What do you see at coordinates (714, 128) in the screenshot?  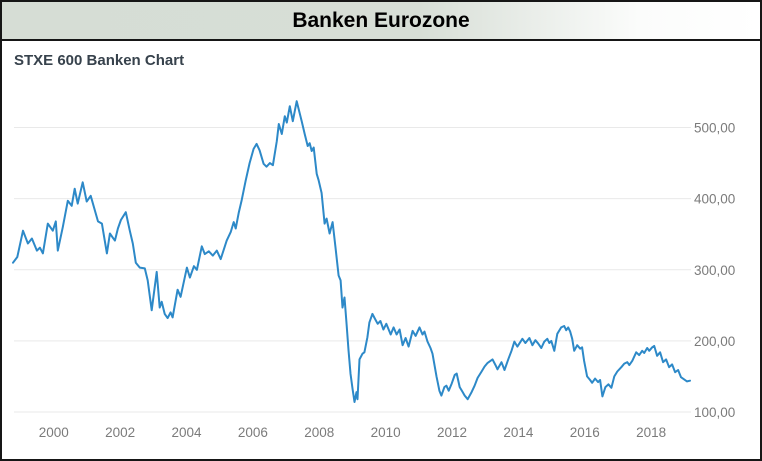 I see `y-axis-tick-label: 500,00` at bounding box center [714, 128].